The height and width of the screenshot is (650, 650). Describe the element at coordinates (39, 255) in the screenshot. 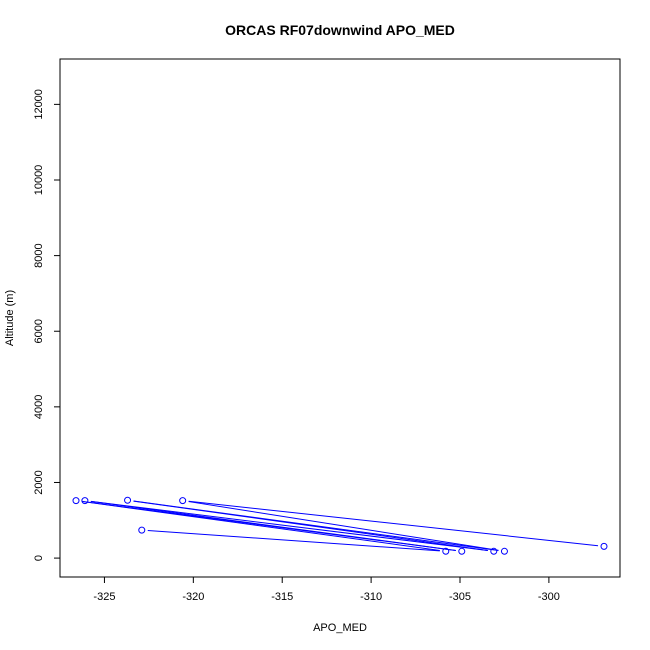

I see `y-tick-label: 8000` at that location.